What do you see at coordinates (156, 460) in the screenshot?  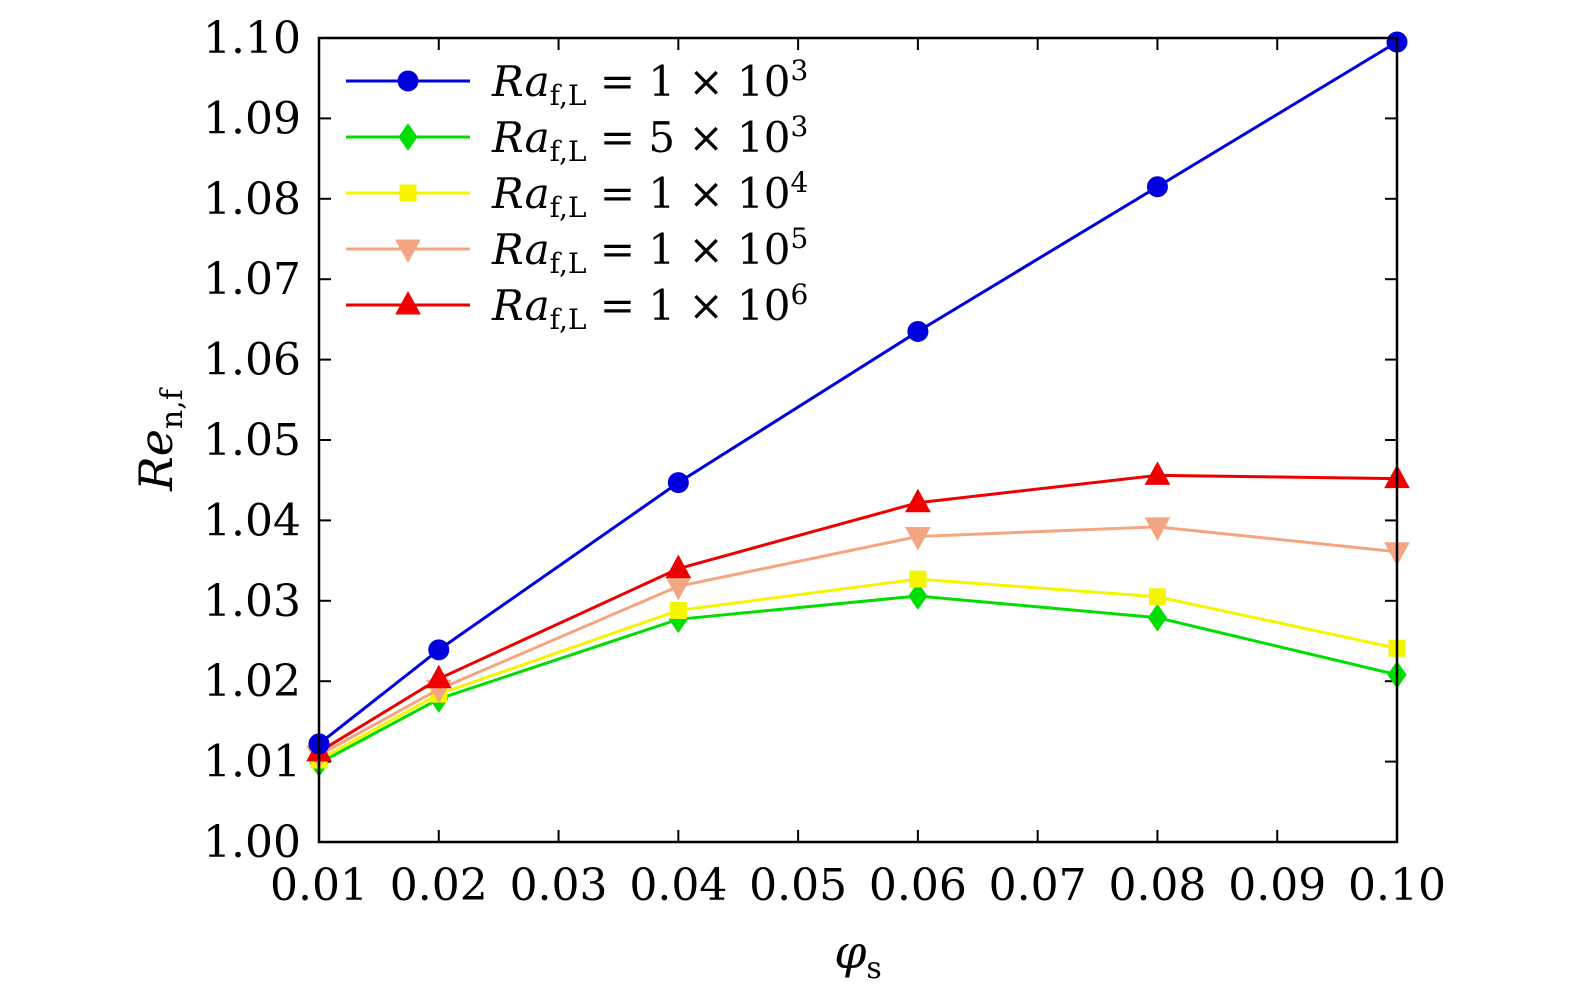 I see `y-axis-label-base: Re` at bounding box center [156, 460].